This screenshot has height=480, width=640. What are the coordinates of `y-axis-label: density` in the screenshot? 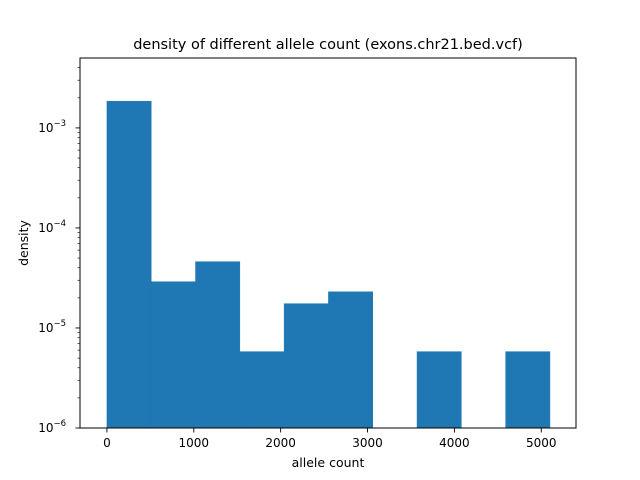 It's located at (23, 242).